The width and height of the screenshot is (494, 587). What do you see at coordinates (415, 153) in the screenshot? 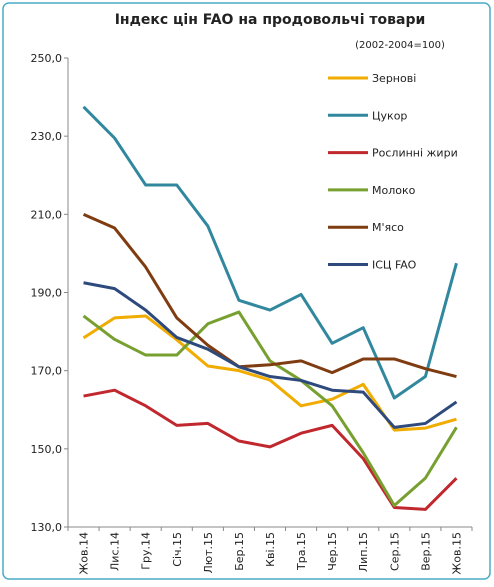
I see `legend-label: Рослинні жири` at bounding box center [415, 153].